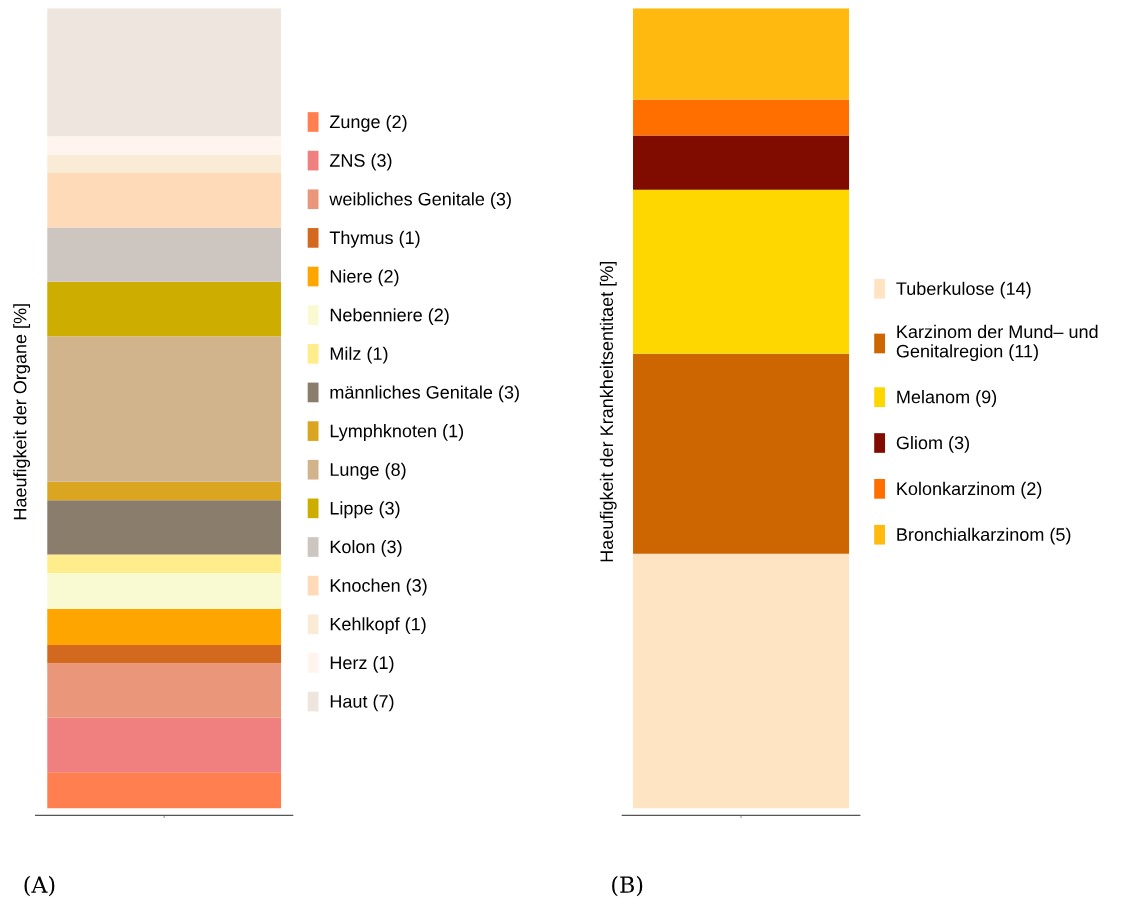  I want to click on legend-label: Kolon (3), so click(366, 548).